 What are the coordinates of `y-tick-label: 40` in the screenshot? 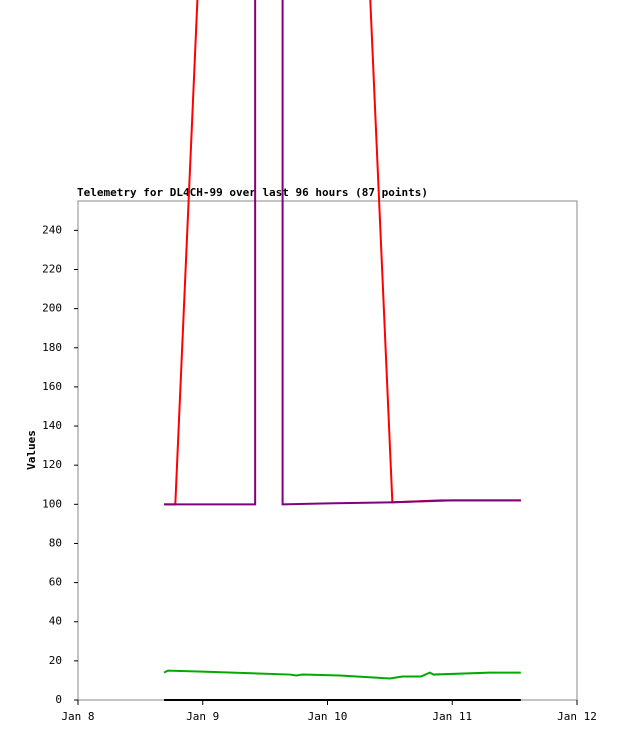 It's located at (55, 621).